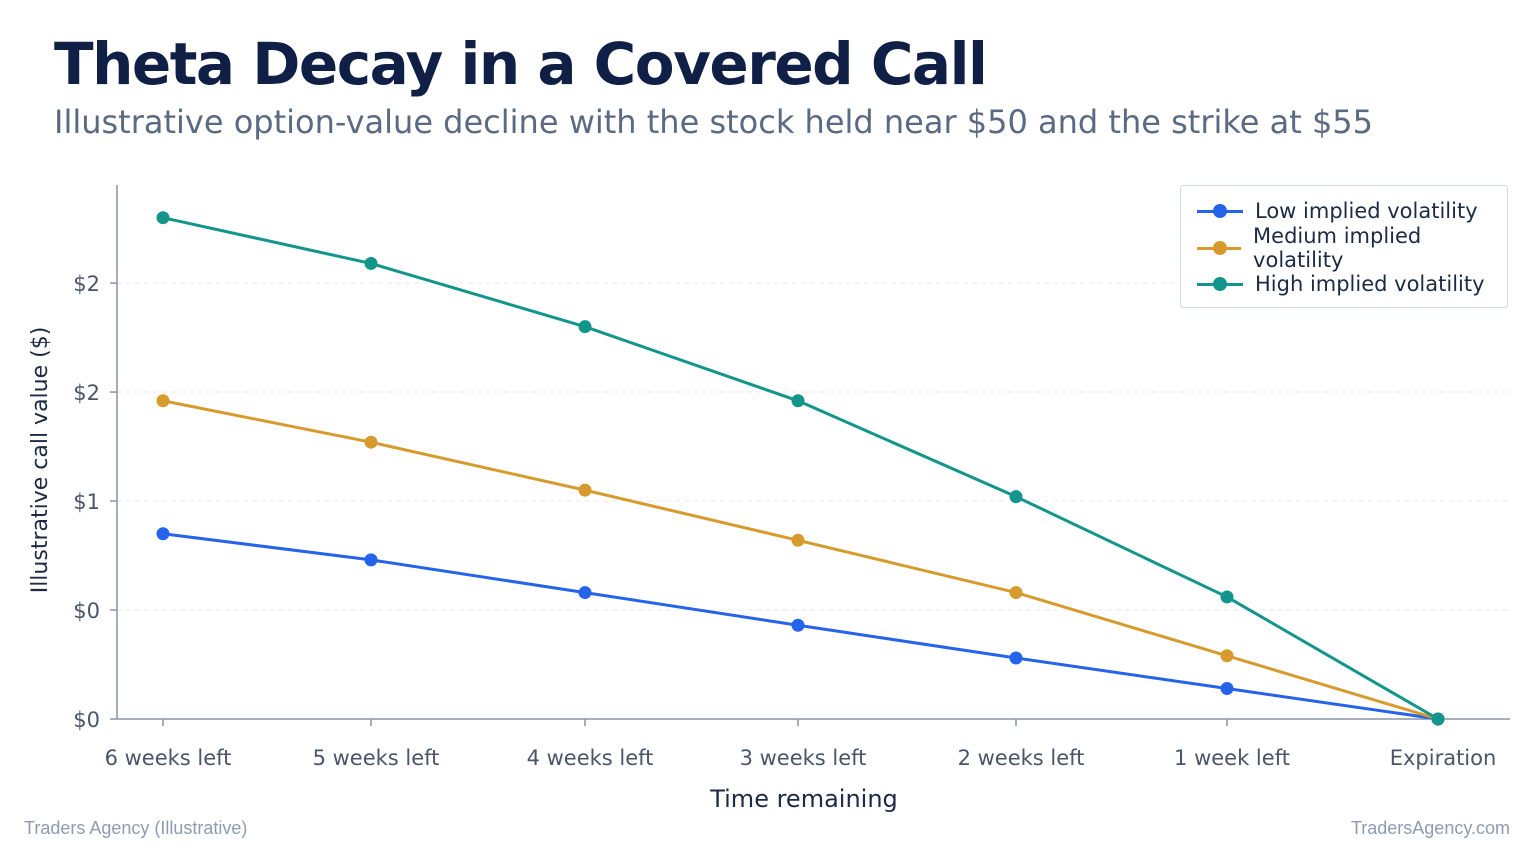 The image size is (1536, 864). Describe the element at coordinates (1220, 211) in the screenshot. I see `legend-swatch-low` at that location.